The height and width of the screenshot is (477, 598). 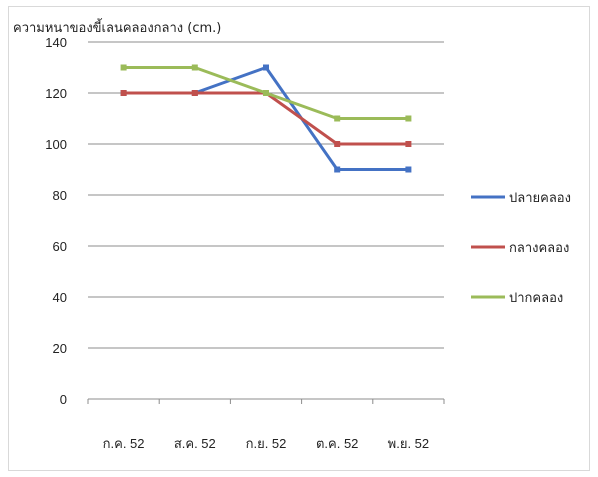 What do you see at coordinates (266, 443) in the screenshot?
I see `x-tick-label: ก.ย. 52` at bounding box center [266, 443].